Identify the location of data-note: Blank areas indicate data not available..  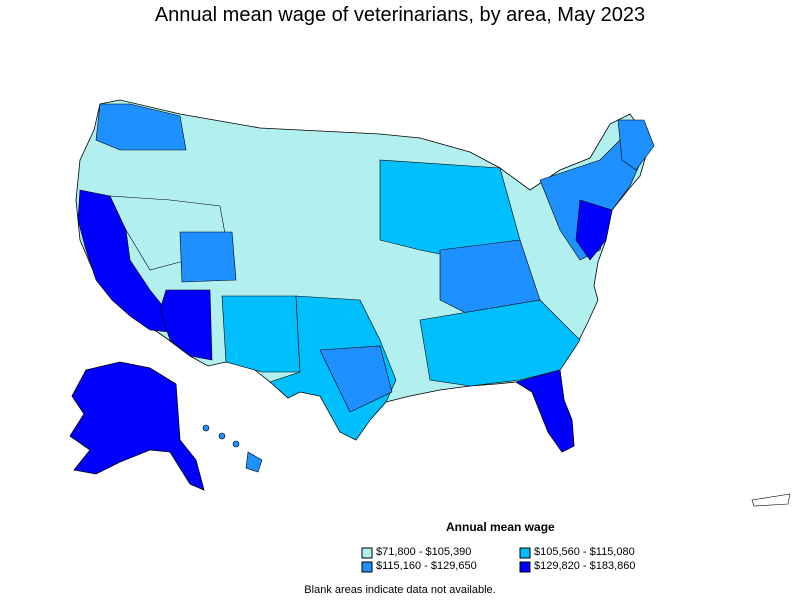
(400, 590).